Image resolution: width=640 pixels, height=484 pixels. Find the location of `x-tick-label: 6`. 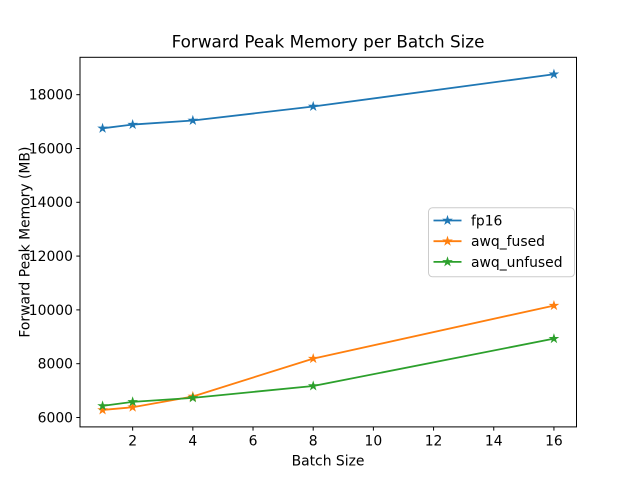

x-tick-label: 6 is located at coordinates (253, 442).